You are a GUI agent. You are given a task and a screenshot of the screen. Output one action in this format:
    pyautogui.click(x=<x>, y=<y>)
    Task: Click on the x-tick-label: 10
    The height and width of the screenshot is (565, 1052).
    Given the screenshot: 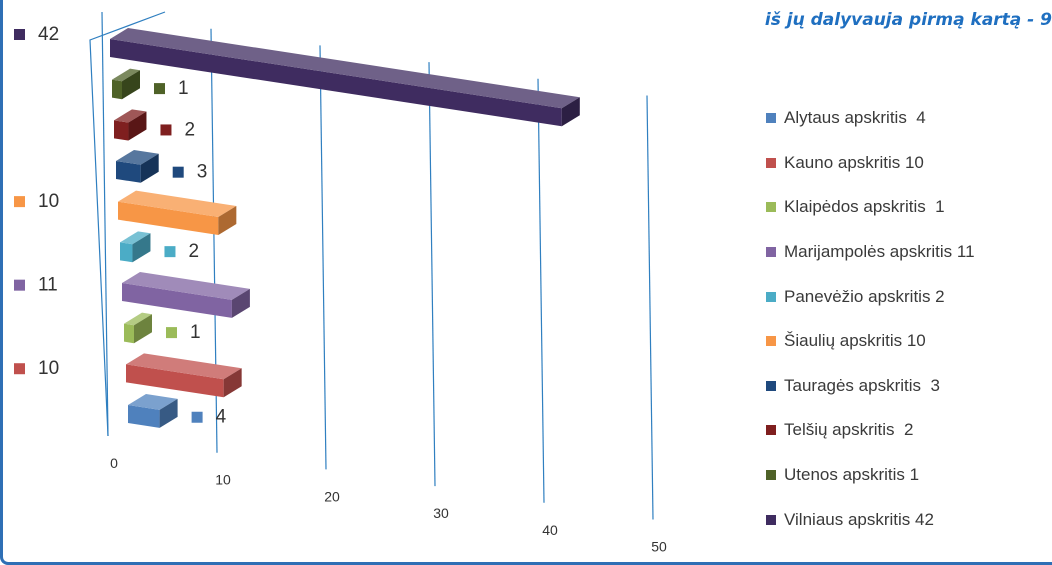 What is the action you would take?
    pyautogui.click(x=223, y=480)
    